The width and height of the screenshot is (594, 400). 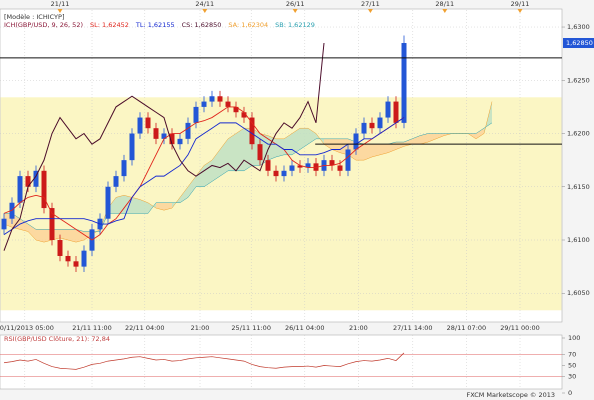 I want to click on top-date-label: 29/11, so click(x=520, y=4).